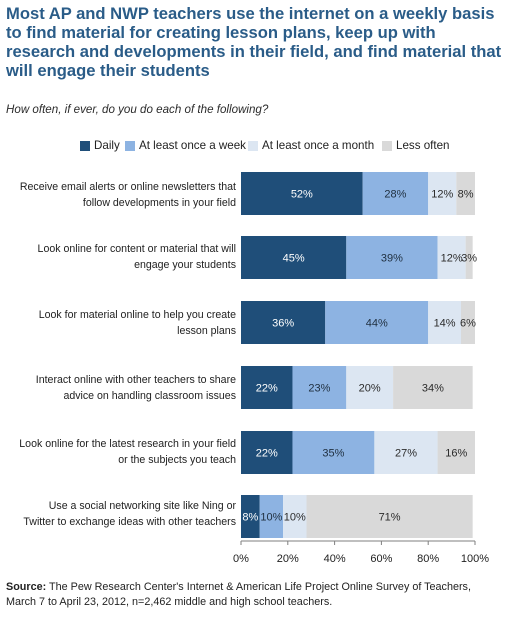 The height and width of the screenshot is (628, 507). I want to click on value-label-less-often-row-1: 8%, so click(466, 195).